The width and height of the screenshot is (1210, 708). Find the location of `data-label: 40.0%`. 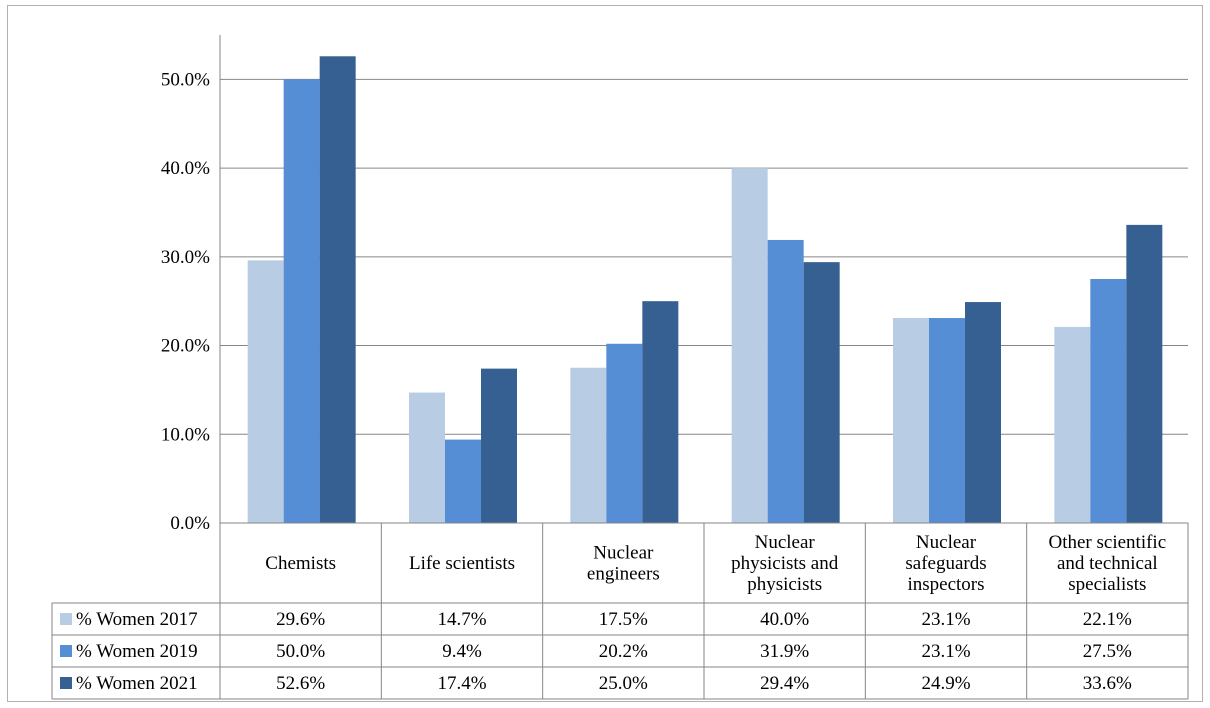

data-label: 40.0% is located at coordinates (784, 619).